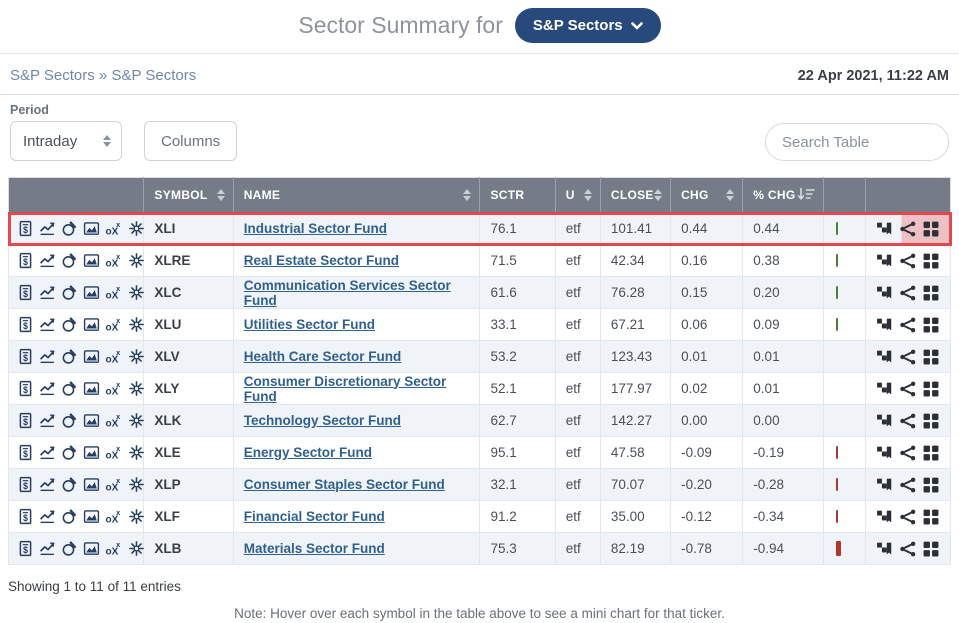 Image resolution: width=959 pixels, height=623 pixels. I want to click on symbol-cell: XLI, so click(188, 228).